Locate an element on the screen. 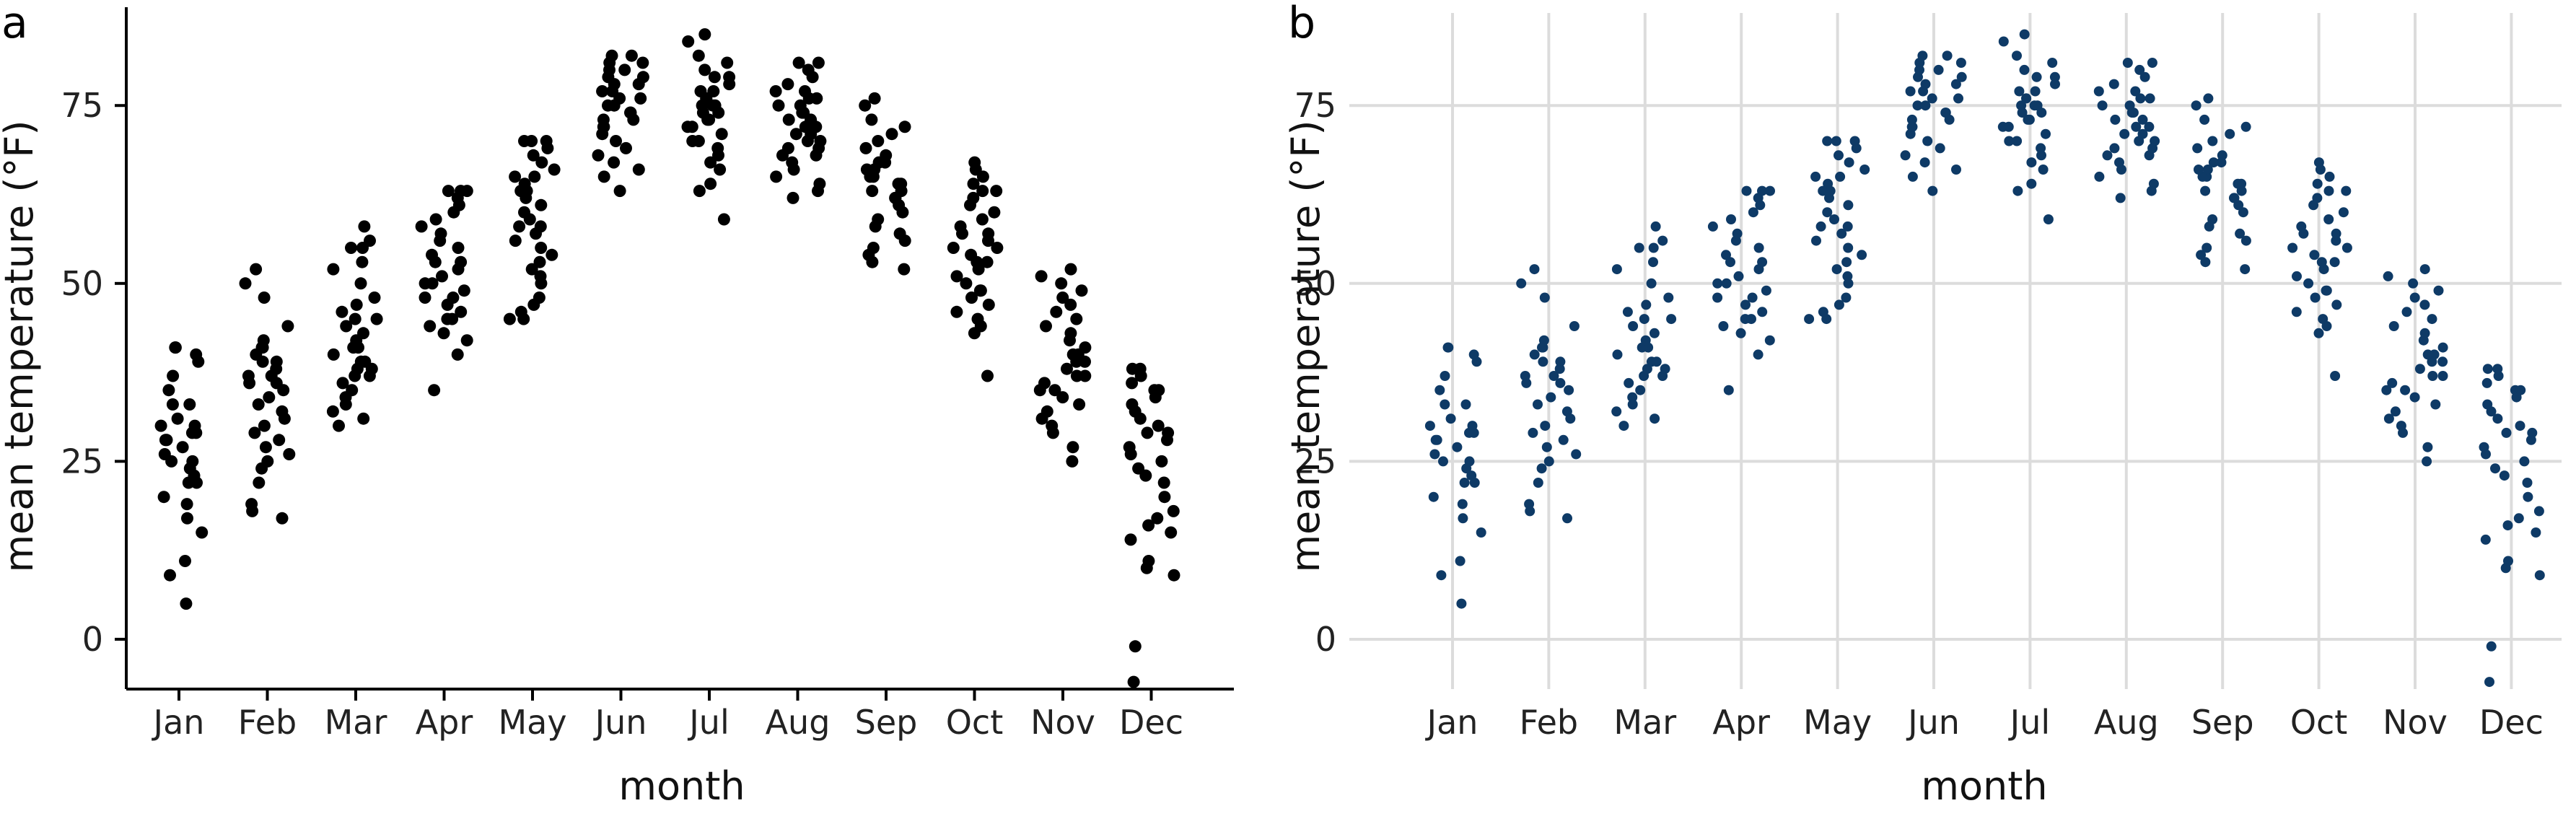 The height and width of the screenshot is (824, 2576). x-tick-label: Sep is located at coordinates (887, 722).